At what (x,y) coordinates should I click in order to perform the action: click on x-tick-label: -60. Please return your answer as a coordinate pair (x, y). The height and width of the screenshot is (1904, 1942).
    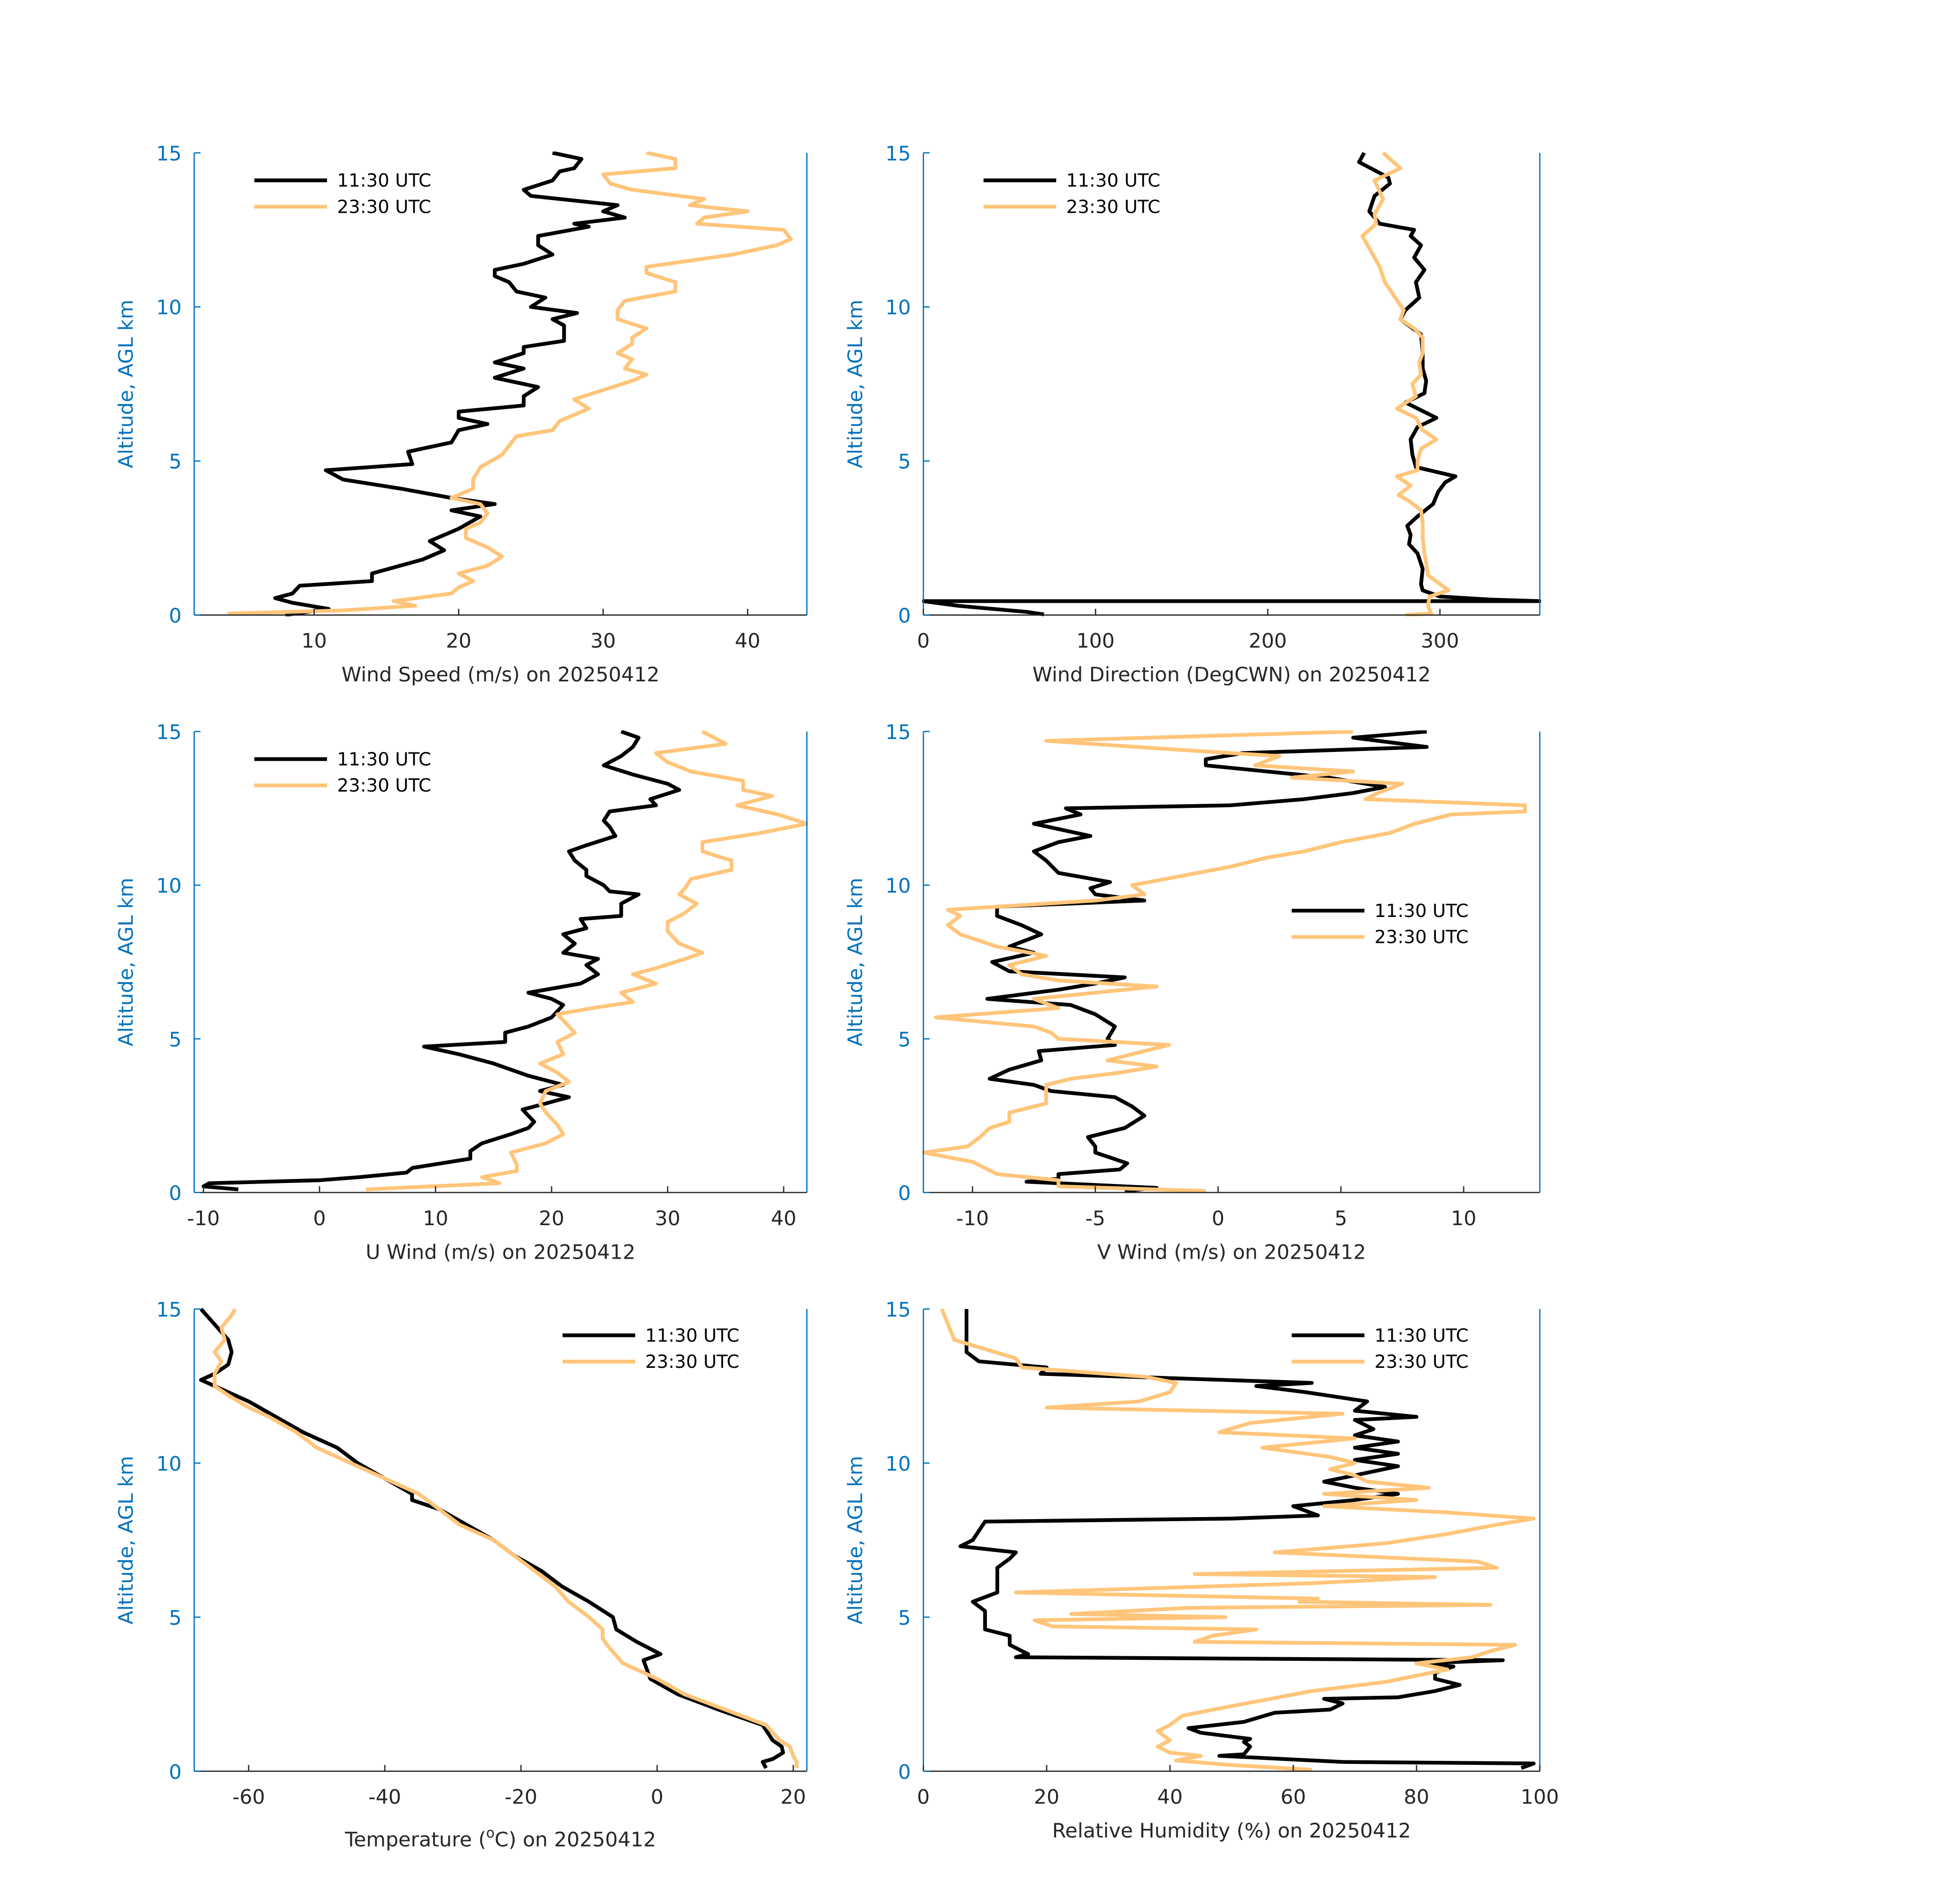
    Looking at the image, I should click on (249, 1798).